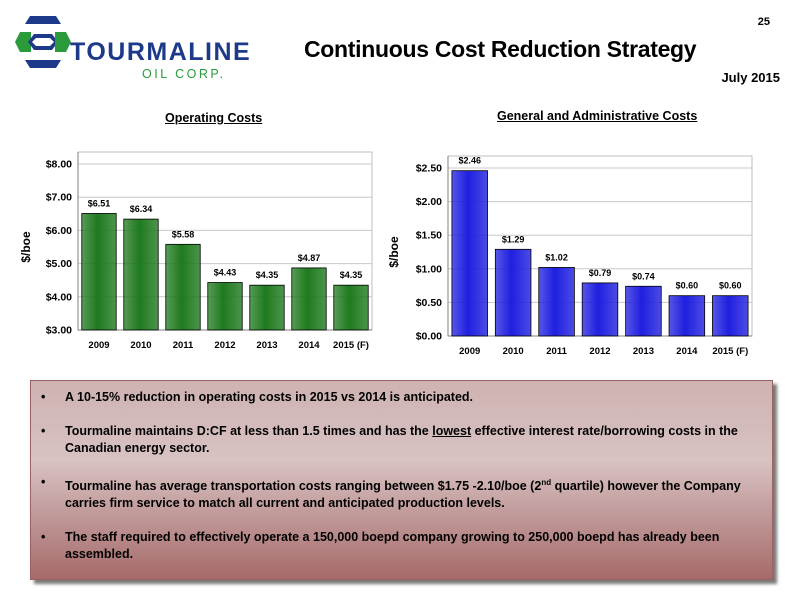 This screenshot has width=800, height=600. I want to click on ga-x-tick-label: 2013, so click(643, 351).